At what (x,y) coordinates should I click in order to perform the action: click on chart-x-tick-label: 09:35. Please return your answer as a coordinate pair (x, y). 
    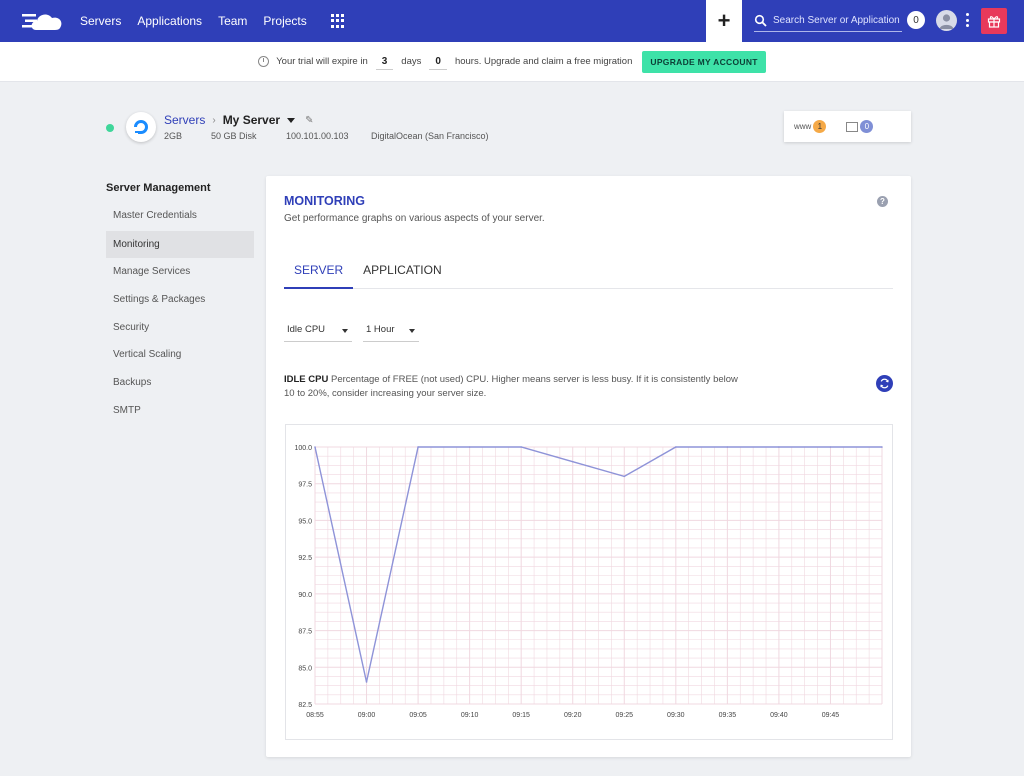
    Looking at the image, I should click on (728, 715).